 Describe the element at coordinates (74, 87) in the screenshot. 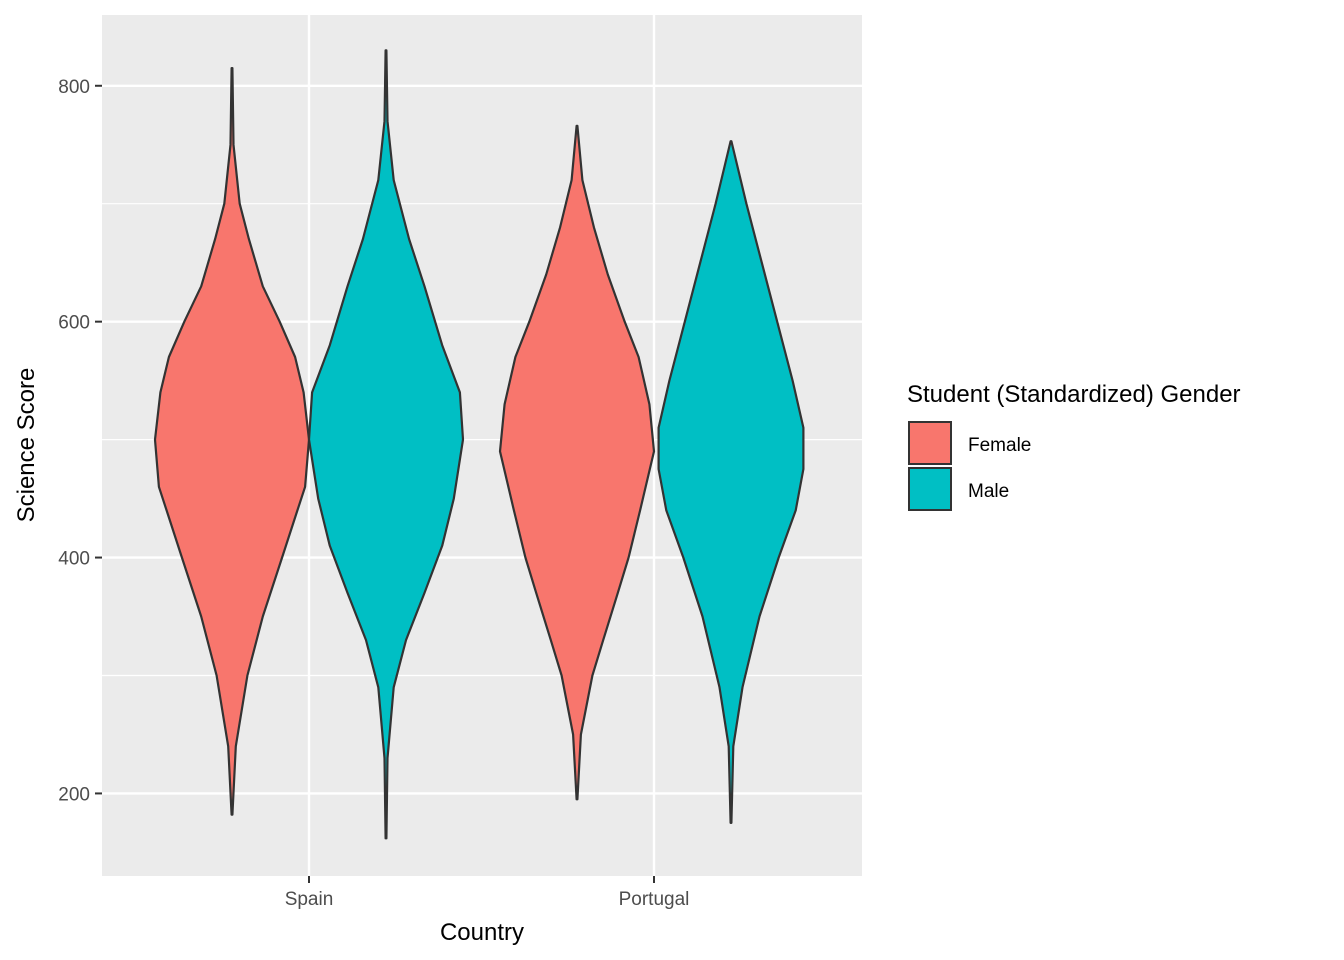

I see `y-tick-label: 800` at that location.